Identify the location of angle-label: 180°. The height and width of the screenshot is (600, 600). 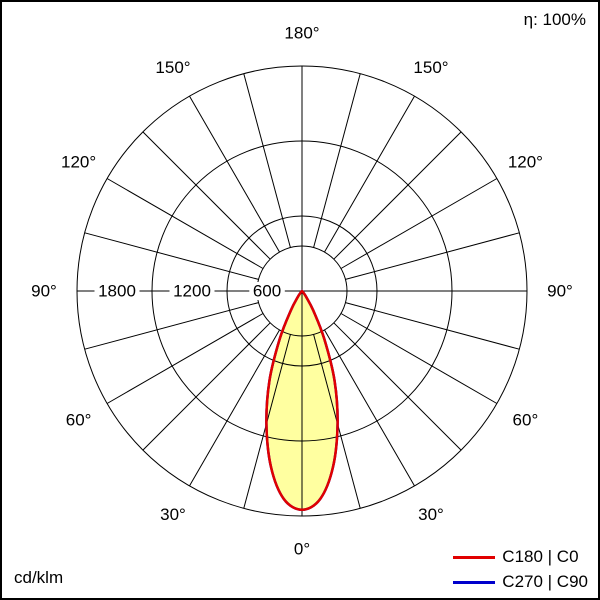
(301, 33).